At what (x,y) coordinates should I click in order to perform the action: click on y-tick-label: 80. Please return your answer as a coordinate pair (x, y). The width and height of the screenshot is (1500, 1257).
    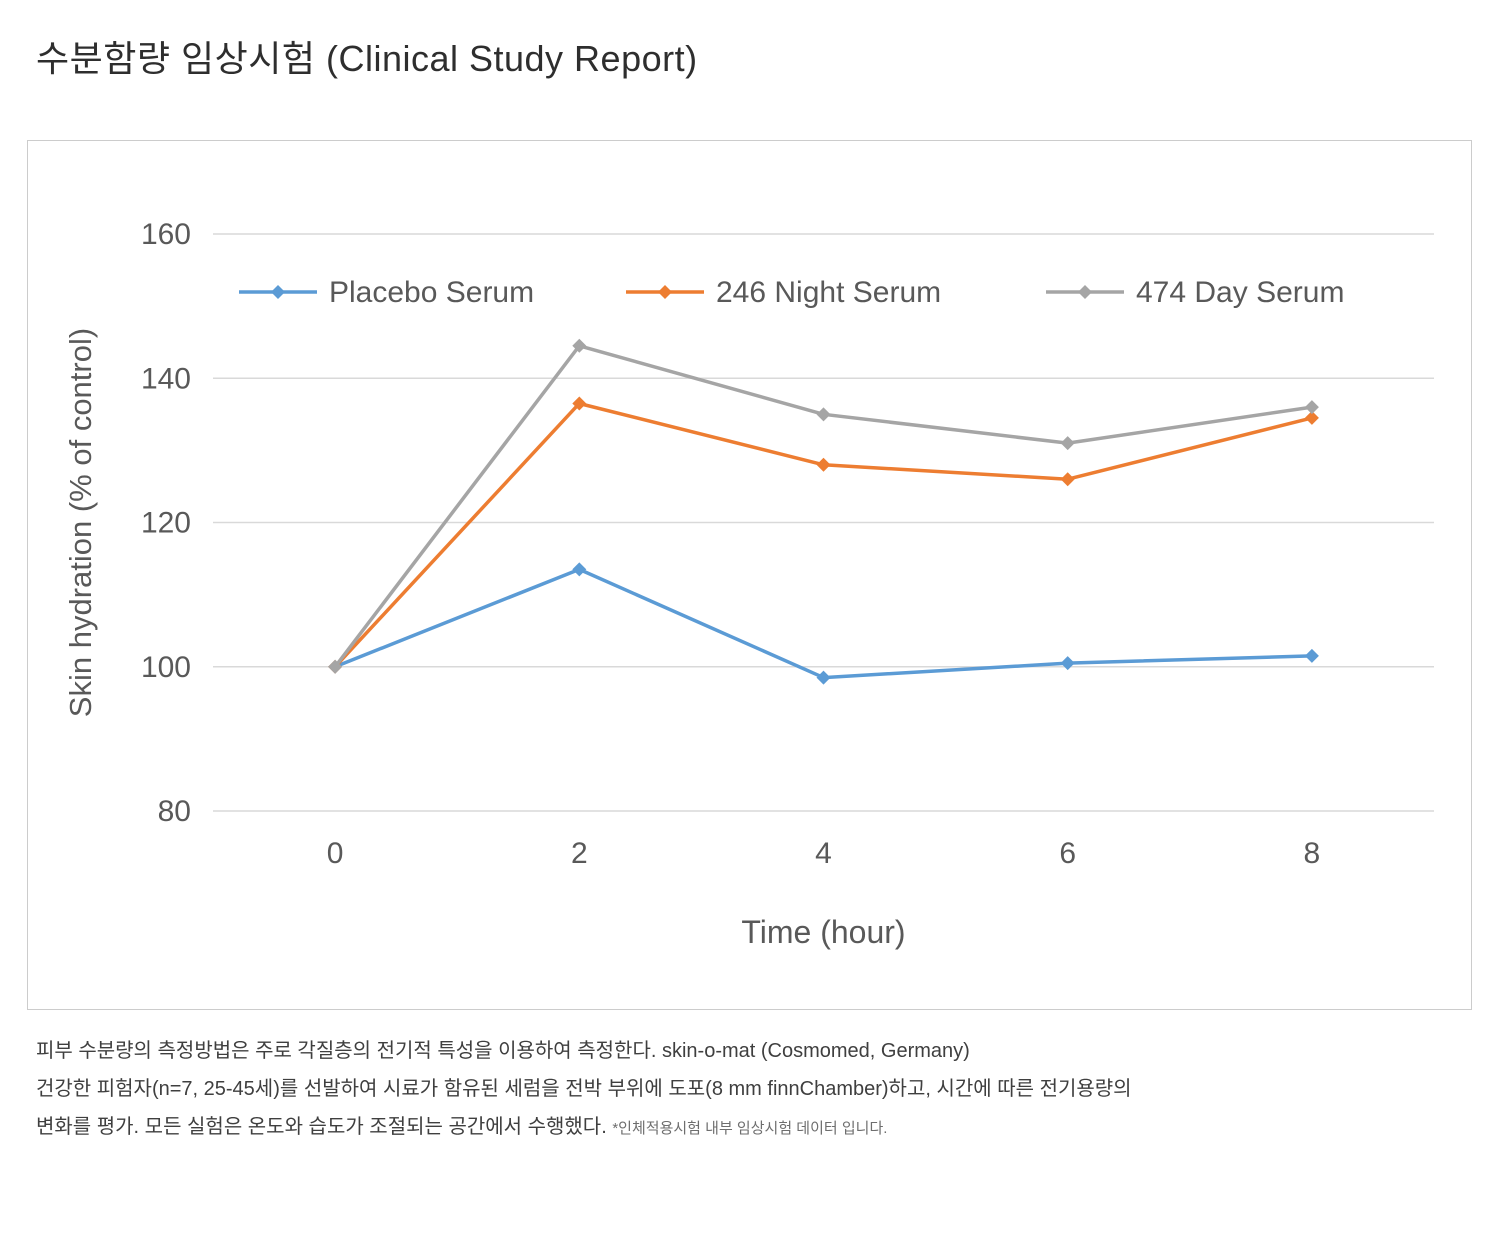
    Looking at the image, I should click on (174, 811).